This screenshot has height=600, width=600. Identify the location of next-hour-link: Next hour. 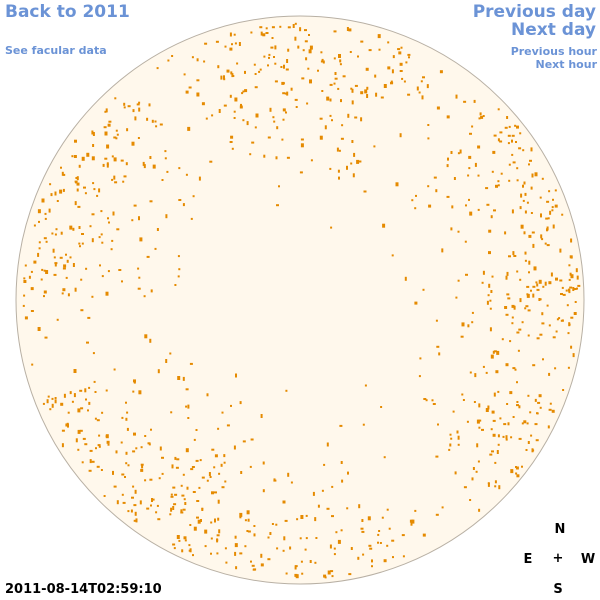
(566, 64).